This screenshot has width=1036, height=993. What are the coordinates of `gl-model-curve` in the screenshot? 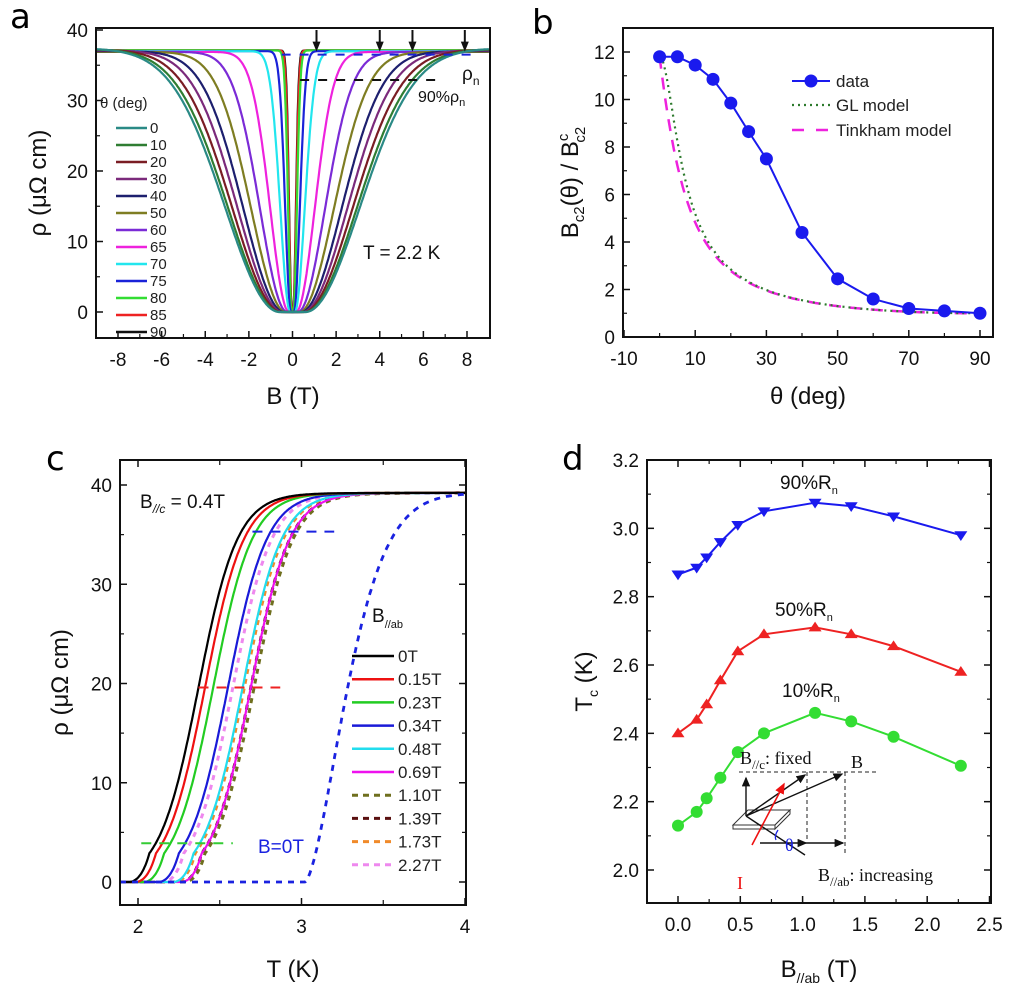 It's located at (819, 185).